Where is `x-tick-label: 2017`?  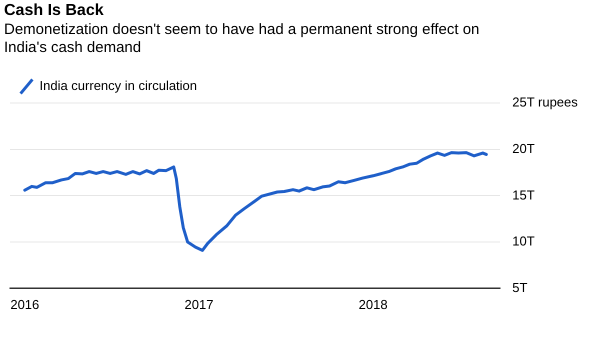
x-tick-label: 2017 is located at coordinates (199, 304).